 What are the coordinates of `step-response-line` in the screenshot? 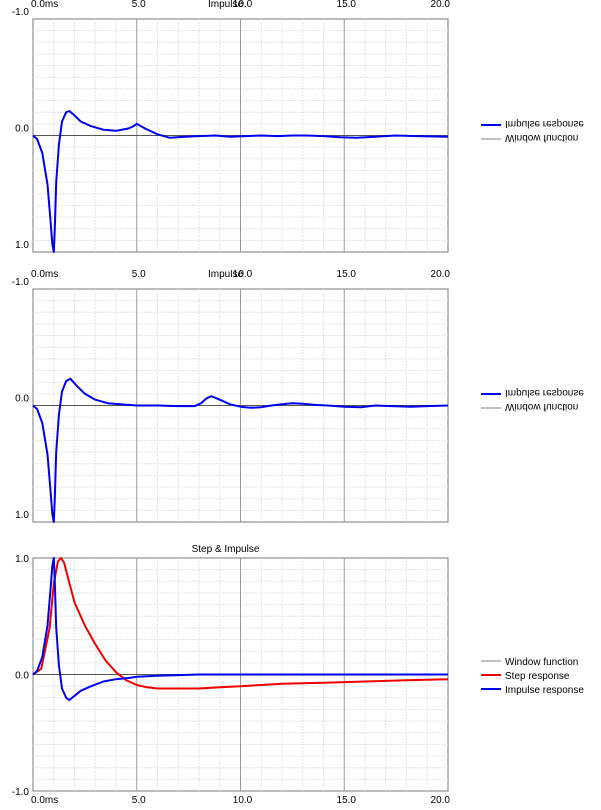 It's located at (240, 623).